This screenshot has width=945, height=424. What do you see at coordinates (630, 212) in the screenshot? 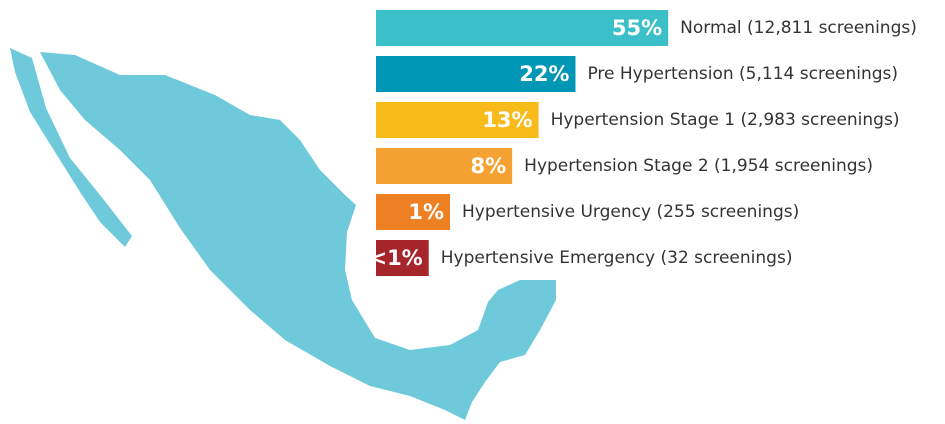
I see `category-label: Hypertensive Urgency (255 screenings)` at bounding box center [630, 212].